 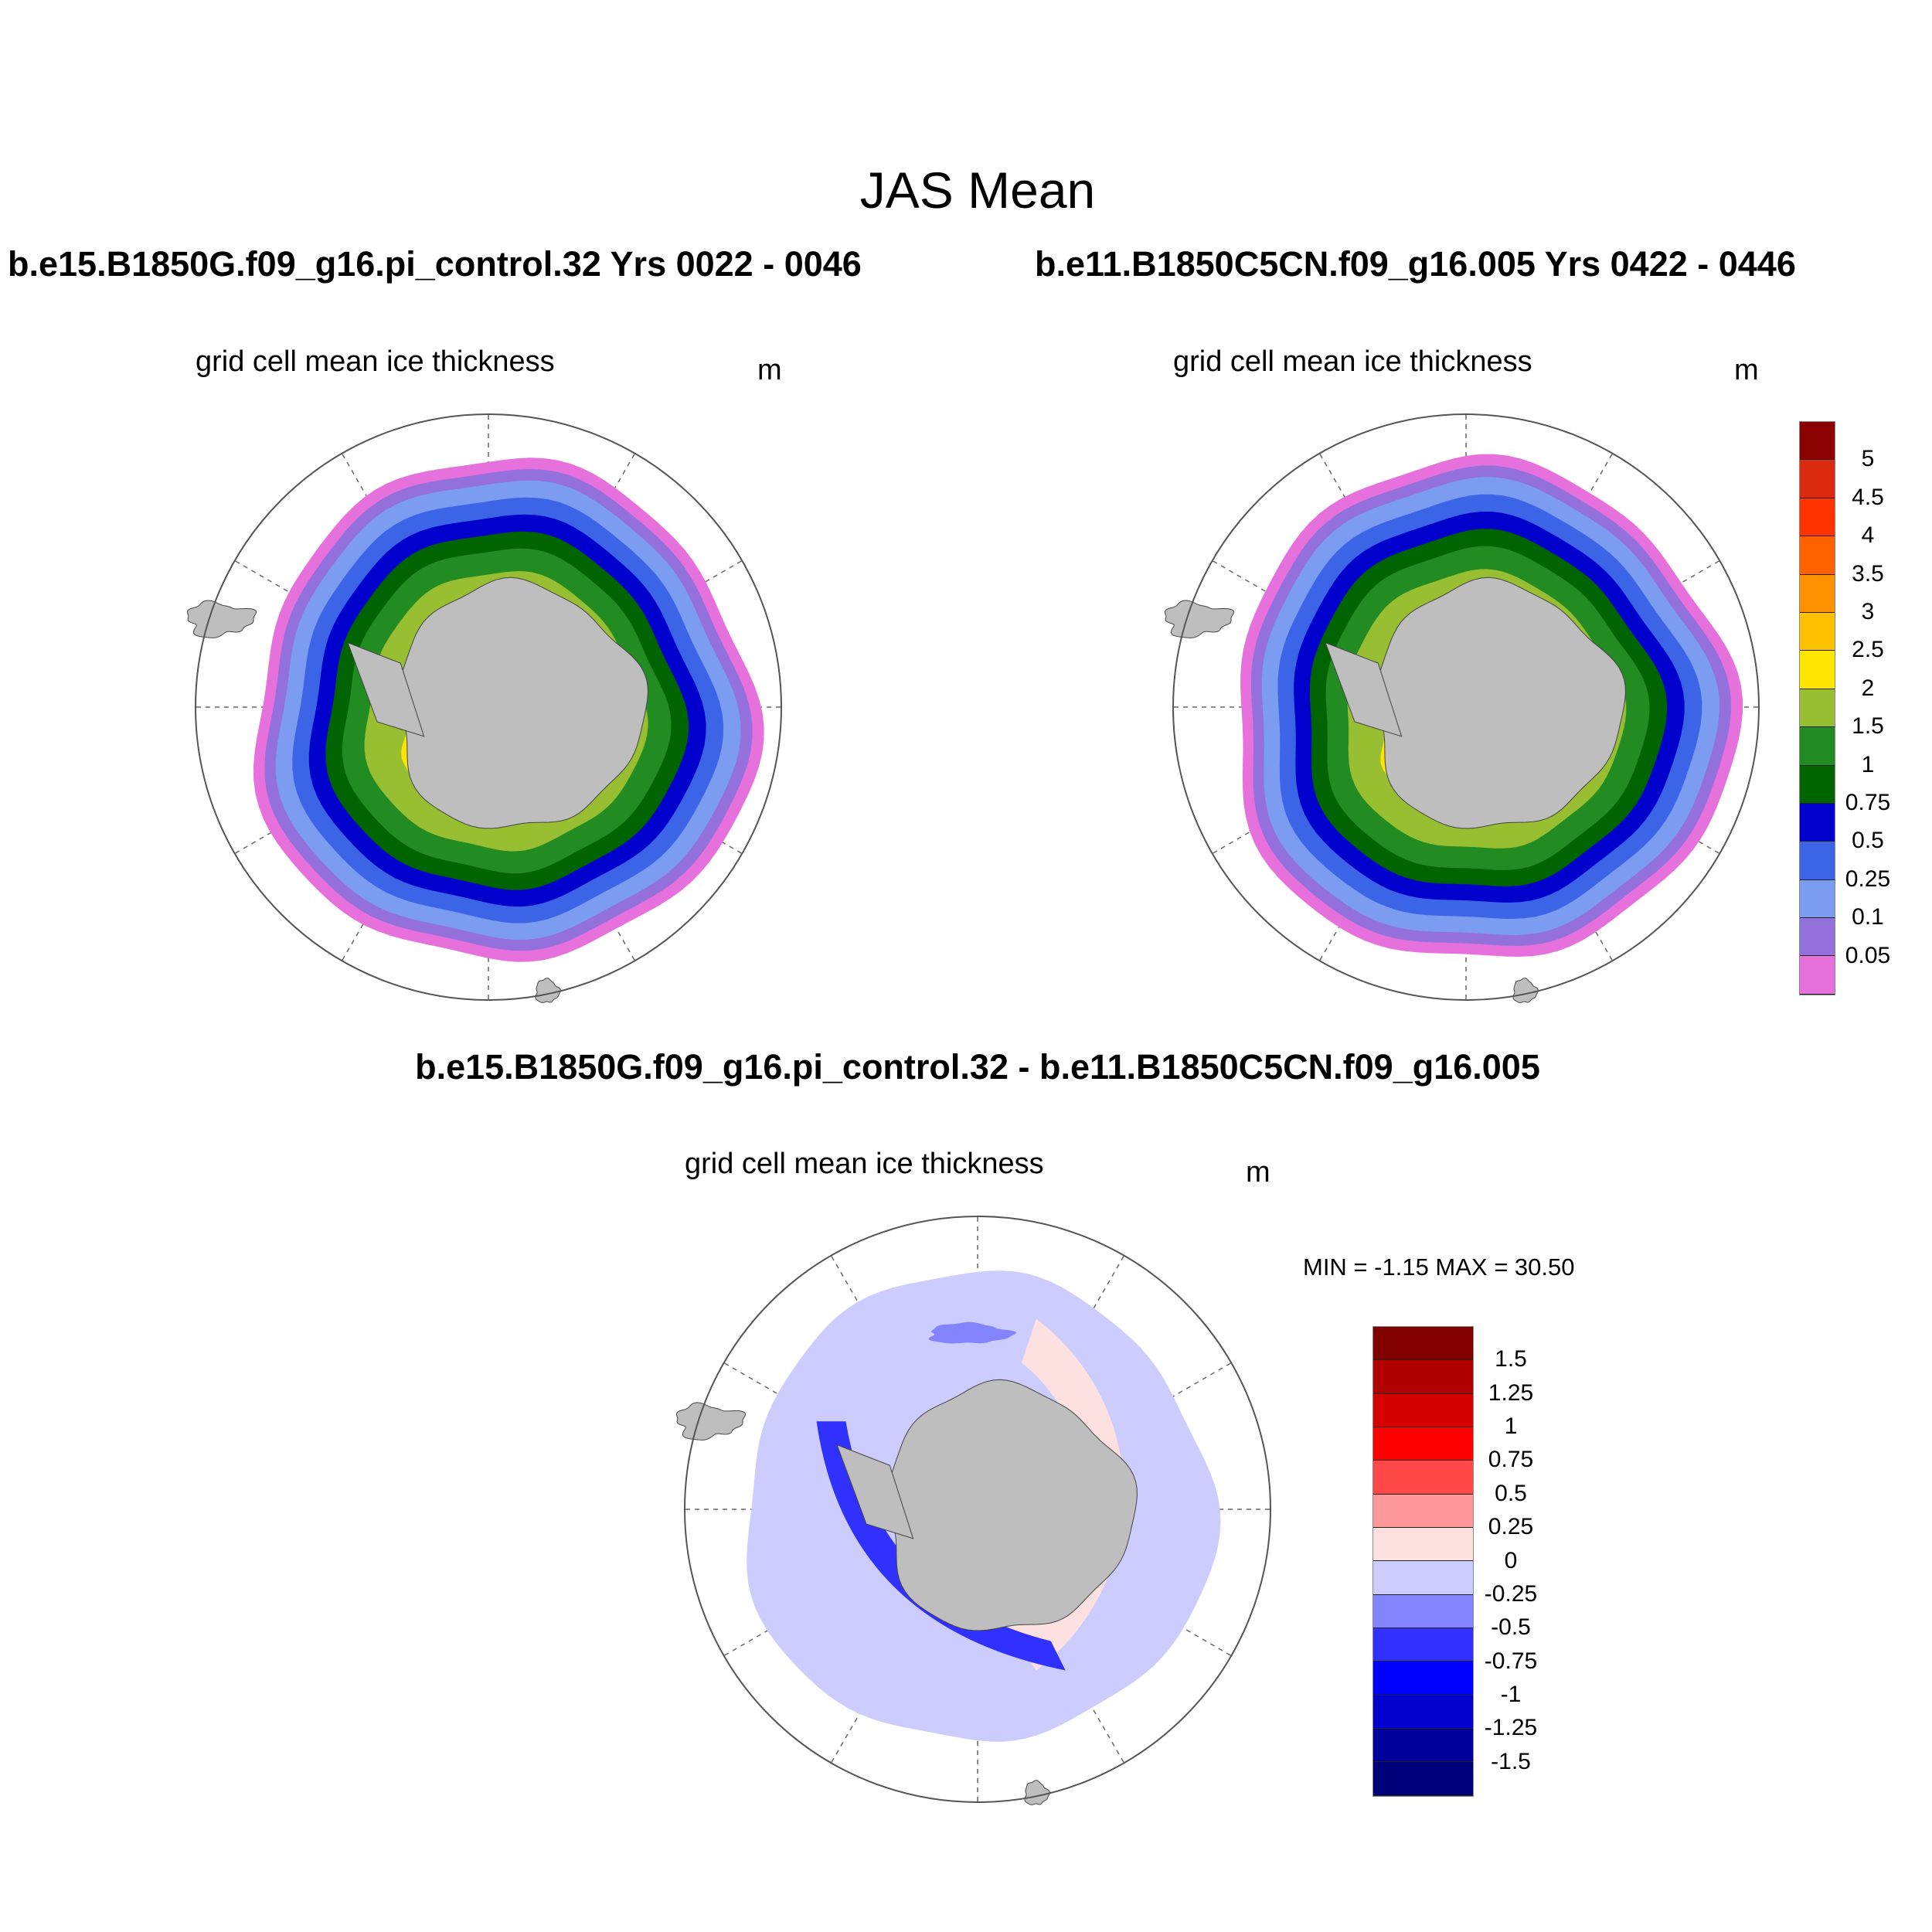 I want to click on colorbar-label: 2.5, so click(x=1868, y=650).